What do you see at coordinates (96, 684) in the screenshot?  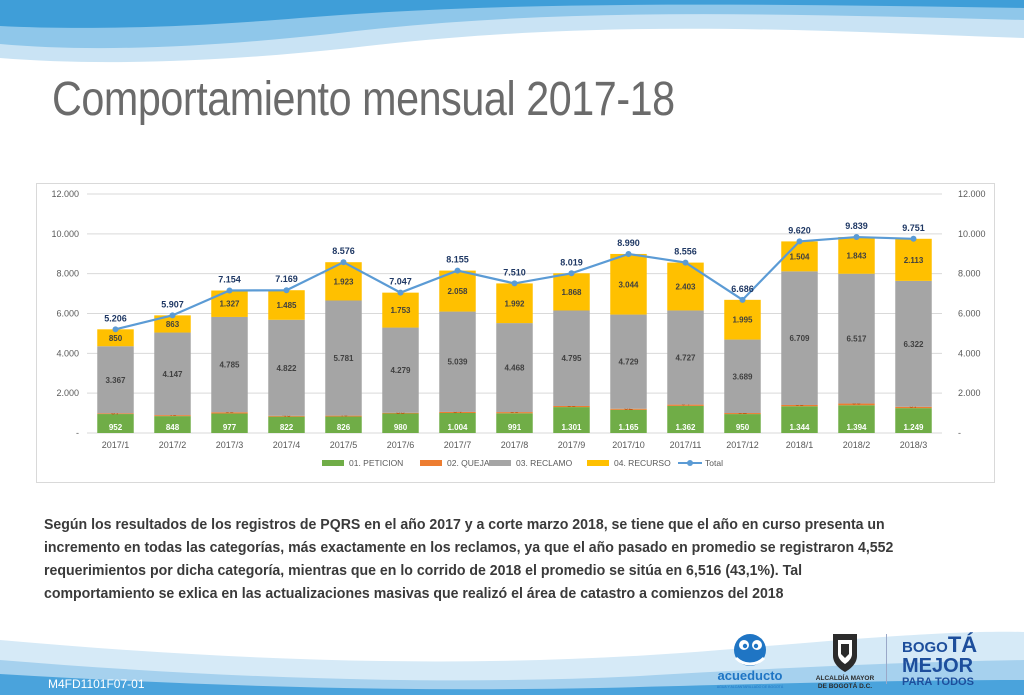 I see `footer-document-code: M4FD1101F07-01` at bounding box center [96, 684].